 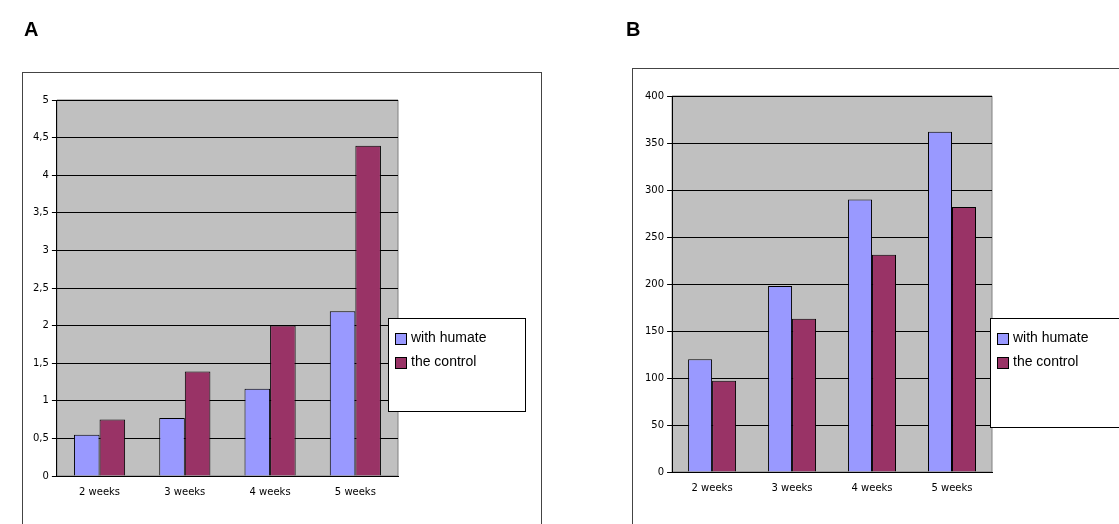 I want to click on chart-title: B, so click(x=633, y=29).